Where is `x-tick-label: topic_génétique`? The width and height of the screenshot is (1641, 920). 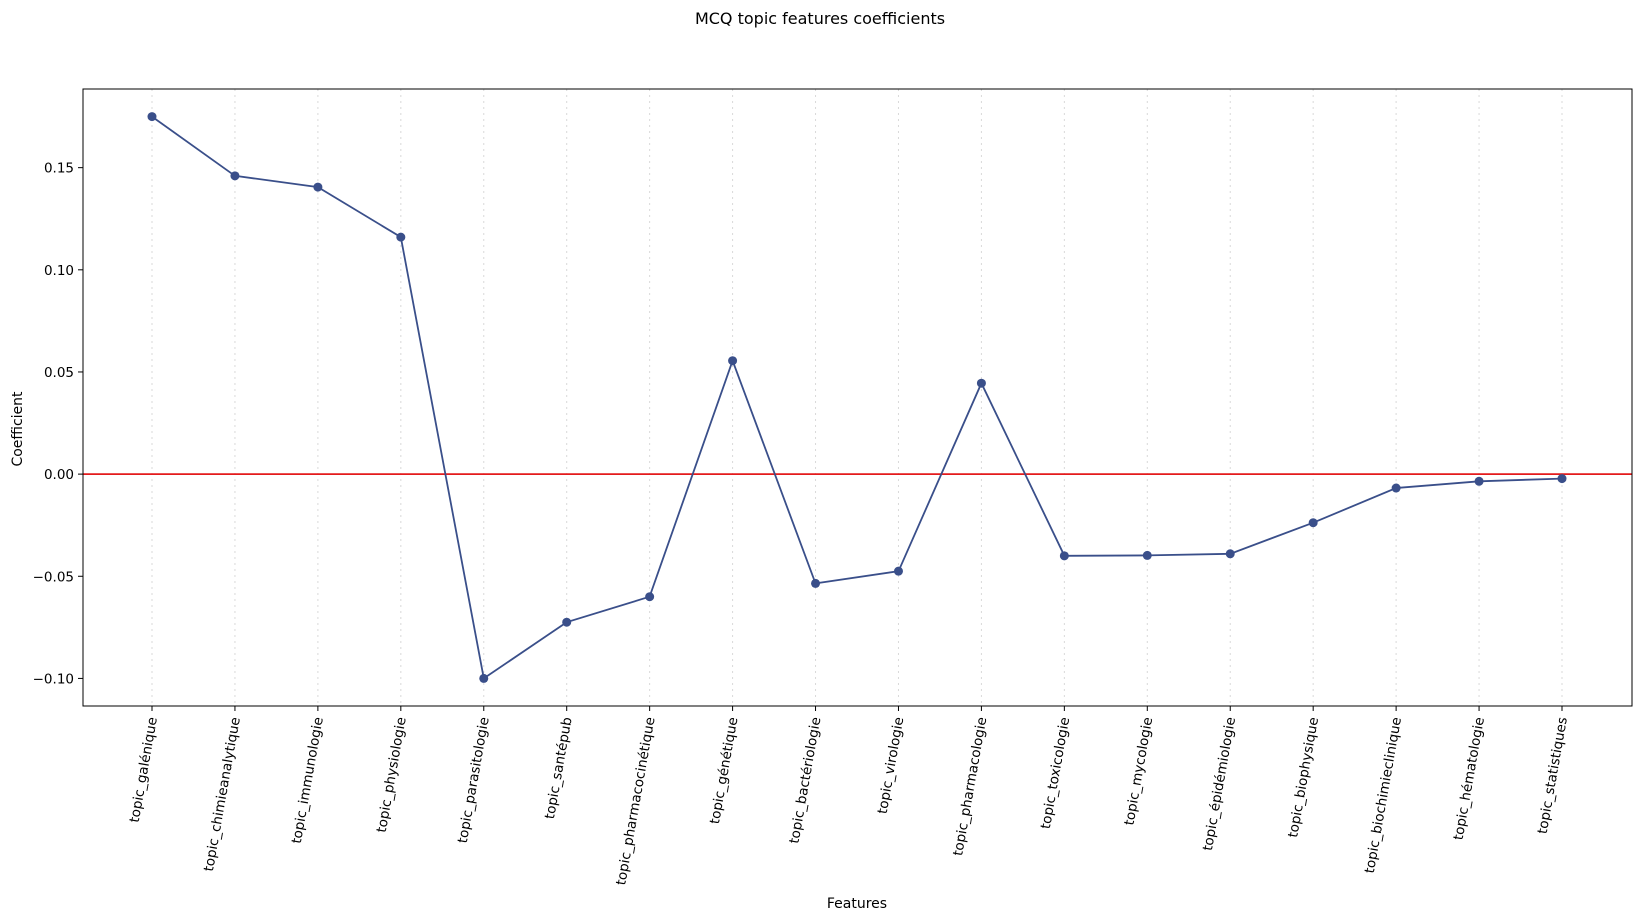
x-tick-label: topic_génétique is located at coordinates (724, 770).